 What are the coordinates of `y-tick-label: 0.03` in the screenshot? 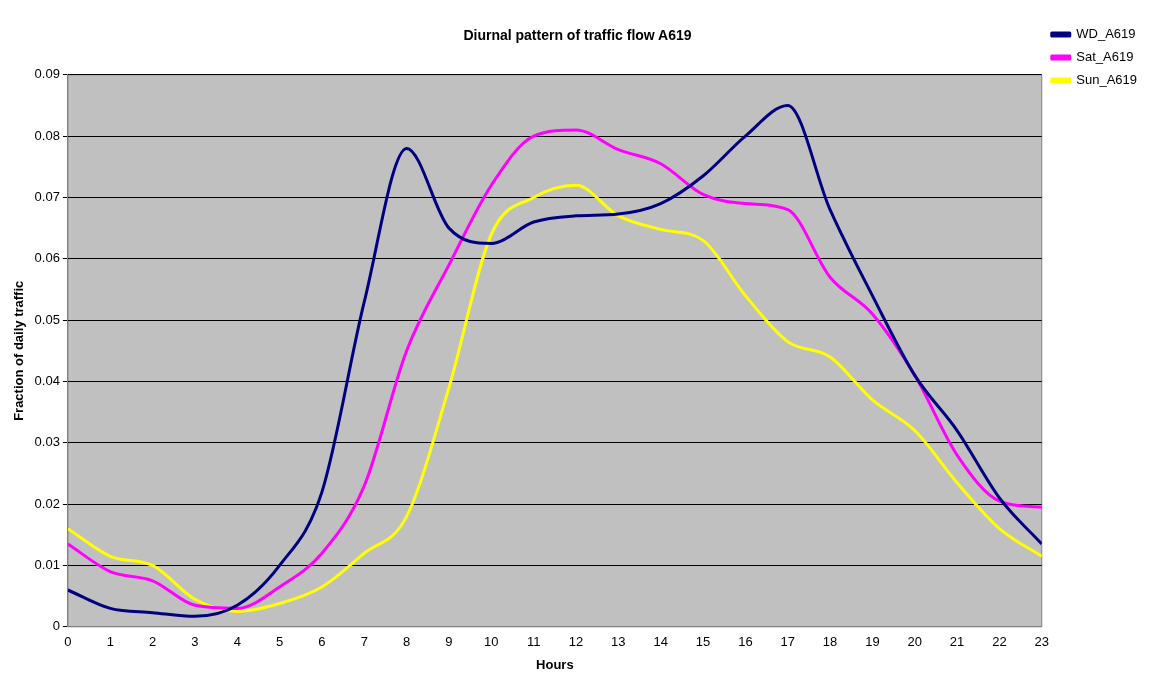 It's located at (47, 442).